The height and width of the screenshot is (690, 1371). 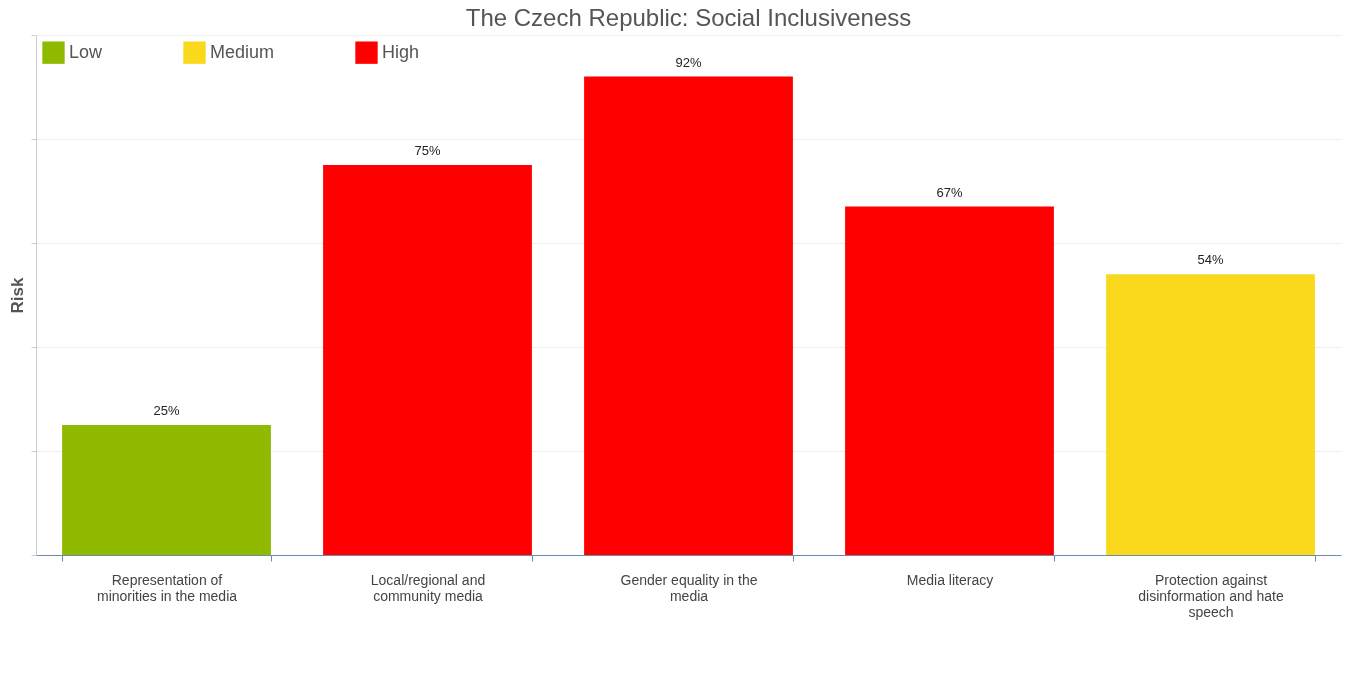 What do you see at coordinates (428, 587) in the screenshot?
I see `x-tick-label: Local/regional and community media` at bounding box center [428, 587].